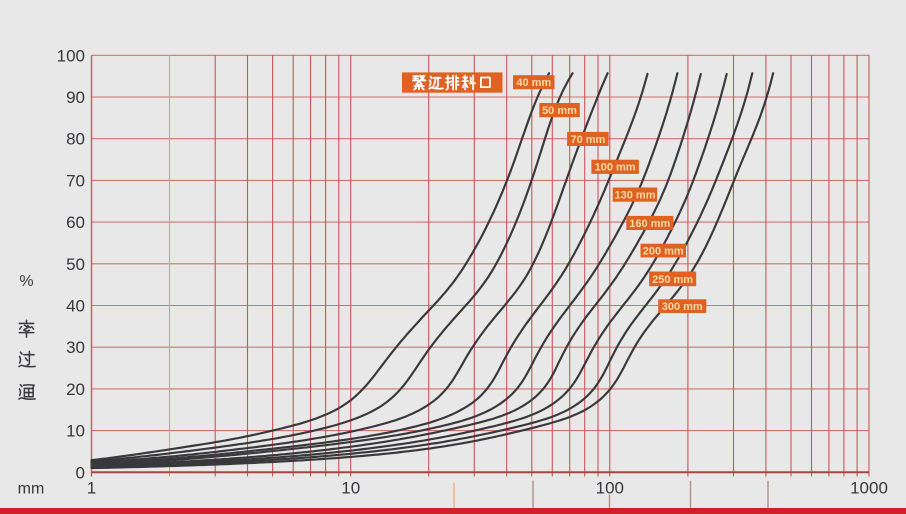 The width and height of the screenshot is (906, 514). I want to click on svg-text: 70 mm, so click(587, 140).